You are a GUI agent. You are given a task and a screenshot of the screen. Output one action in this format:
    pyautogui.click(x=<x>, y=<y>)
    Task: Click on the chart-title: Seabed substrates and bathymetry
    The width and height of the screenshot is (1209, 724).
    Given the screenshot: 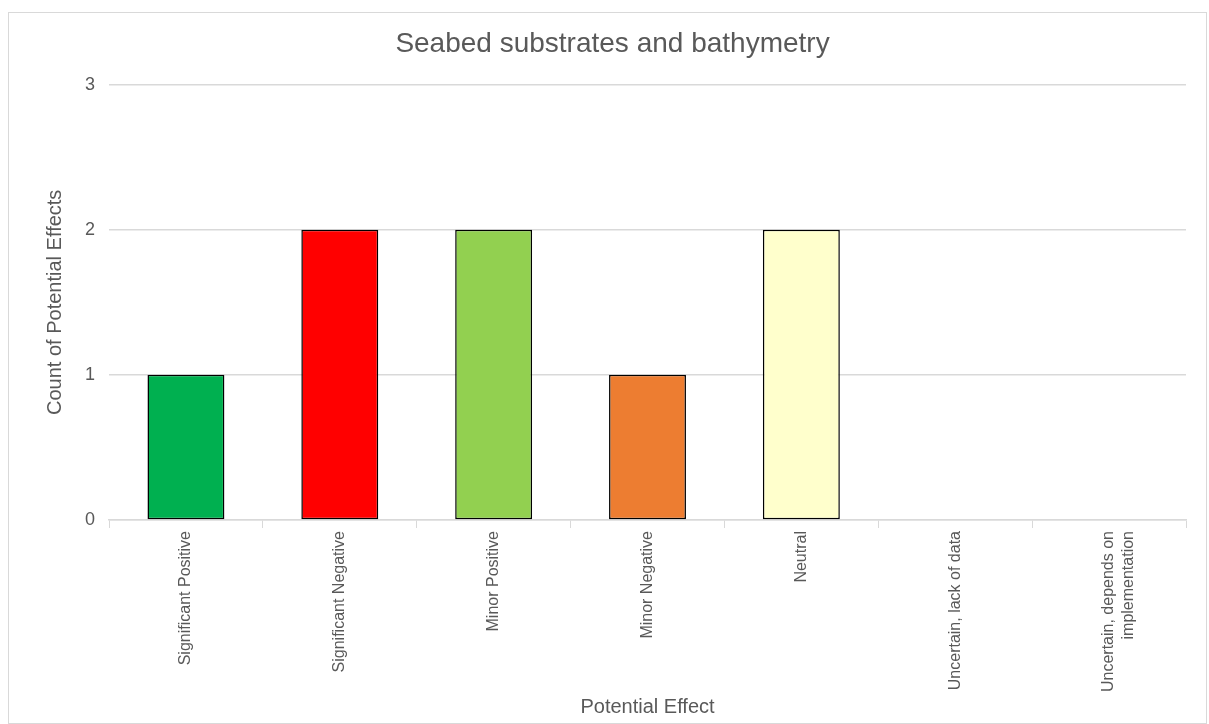 What is the action you would take?
    pyautogui.click(x=612, y=42)
    